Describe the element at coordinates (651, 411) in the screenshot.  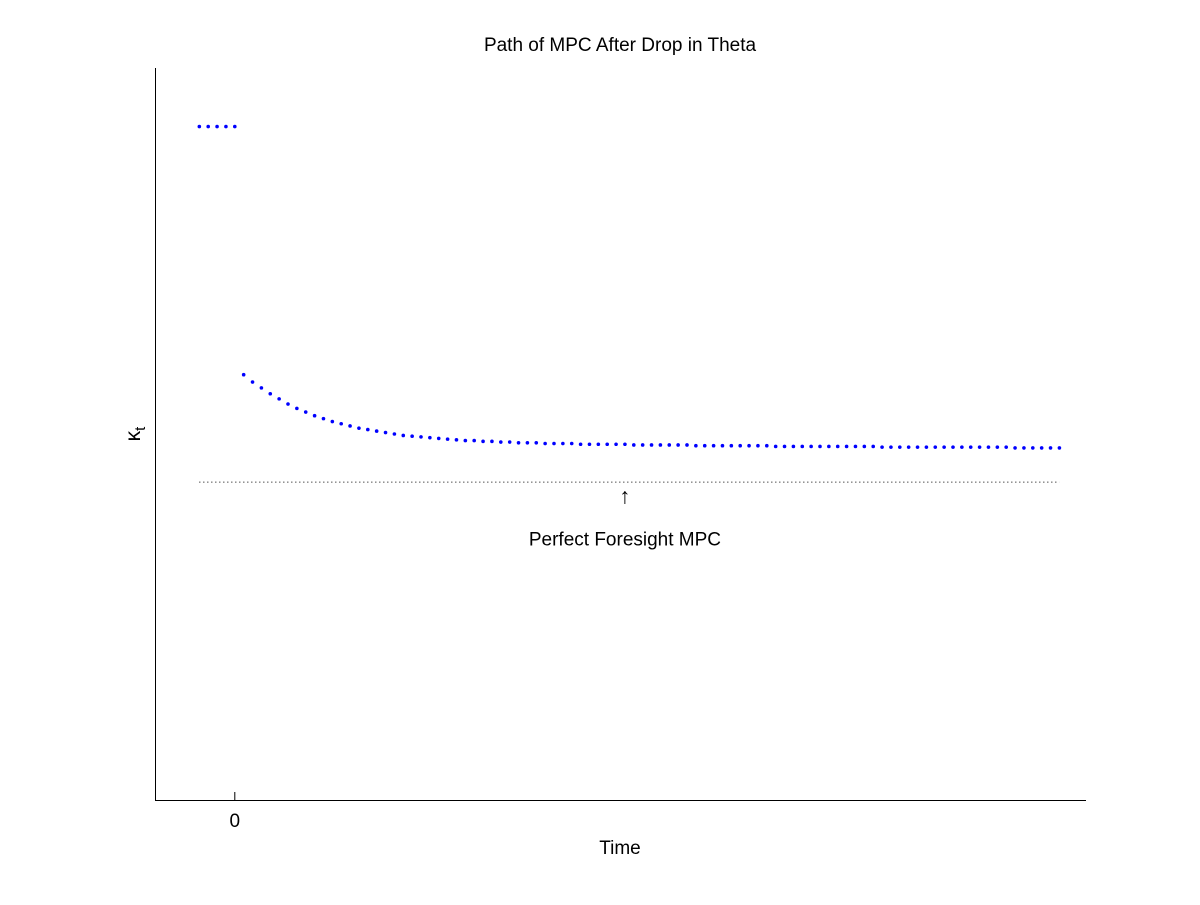
I see `post-drop-series` at that location.